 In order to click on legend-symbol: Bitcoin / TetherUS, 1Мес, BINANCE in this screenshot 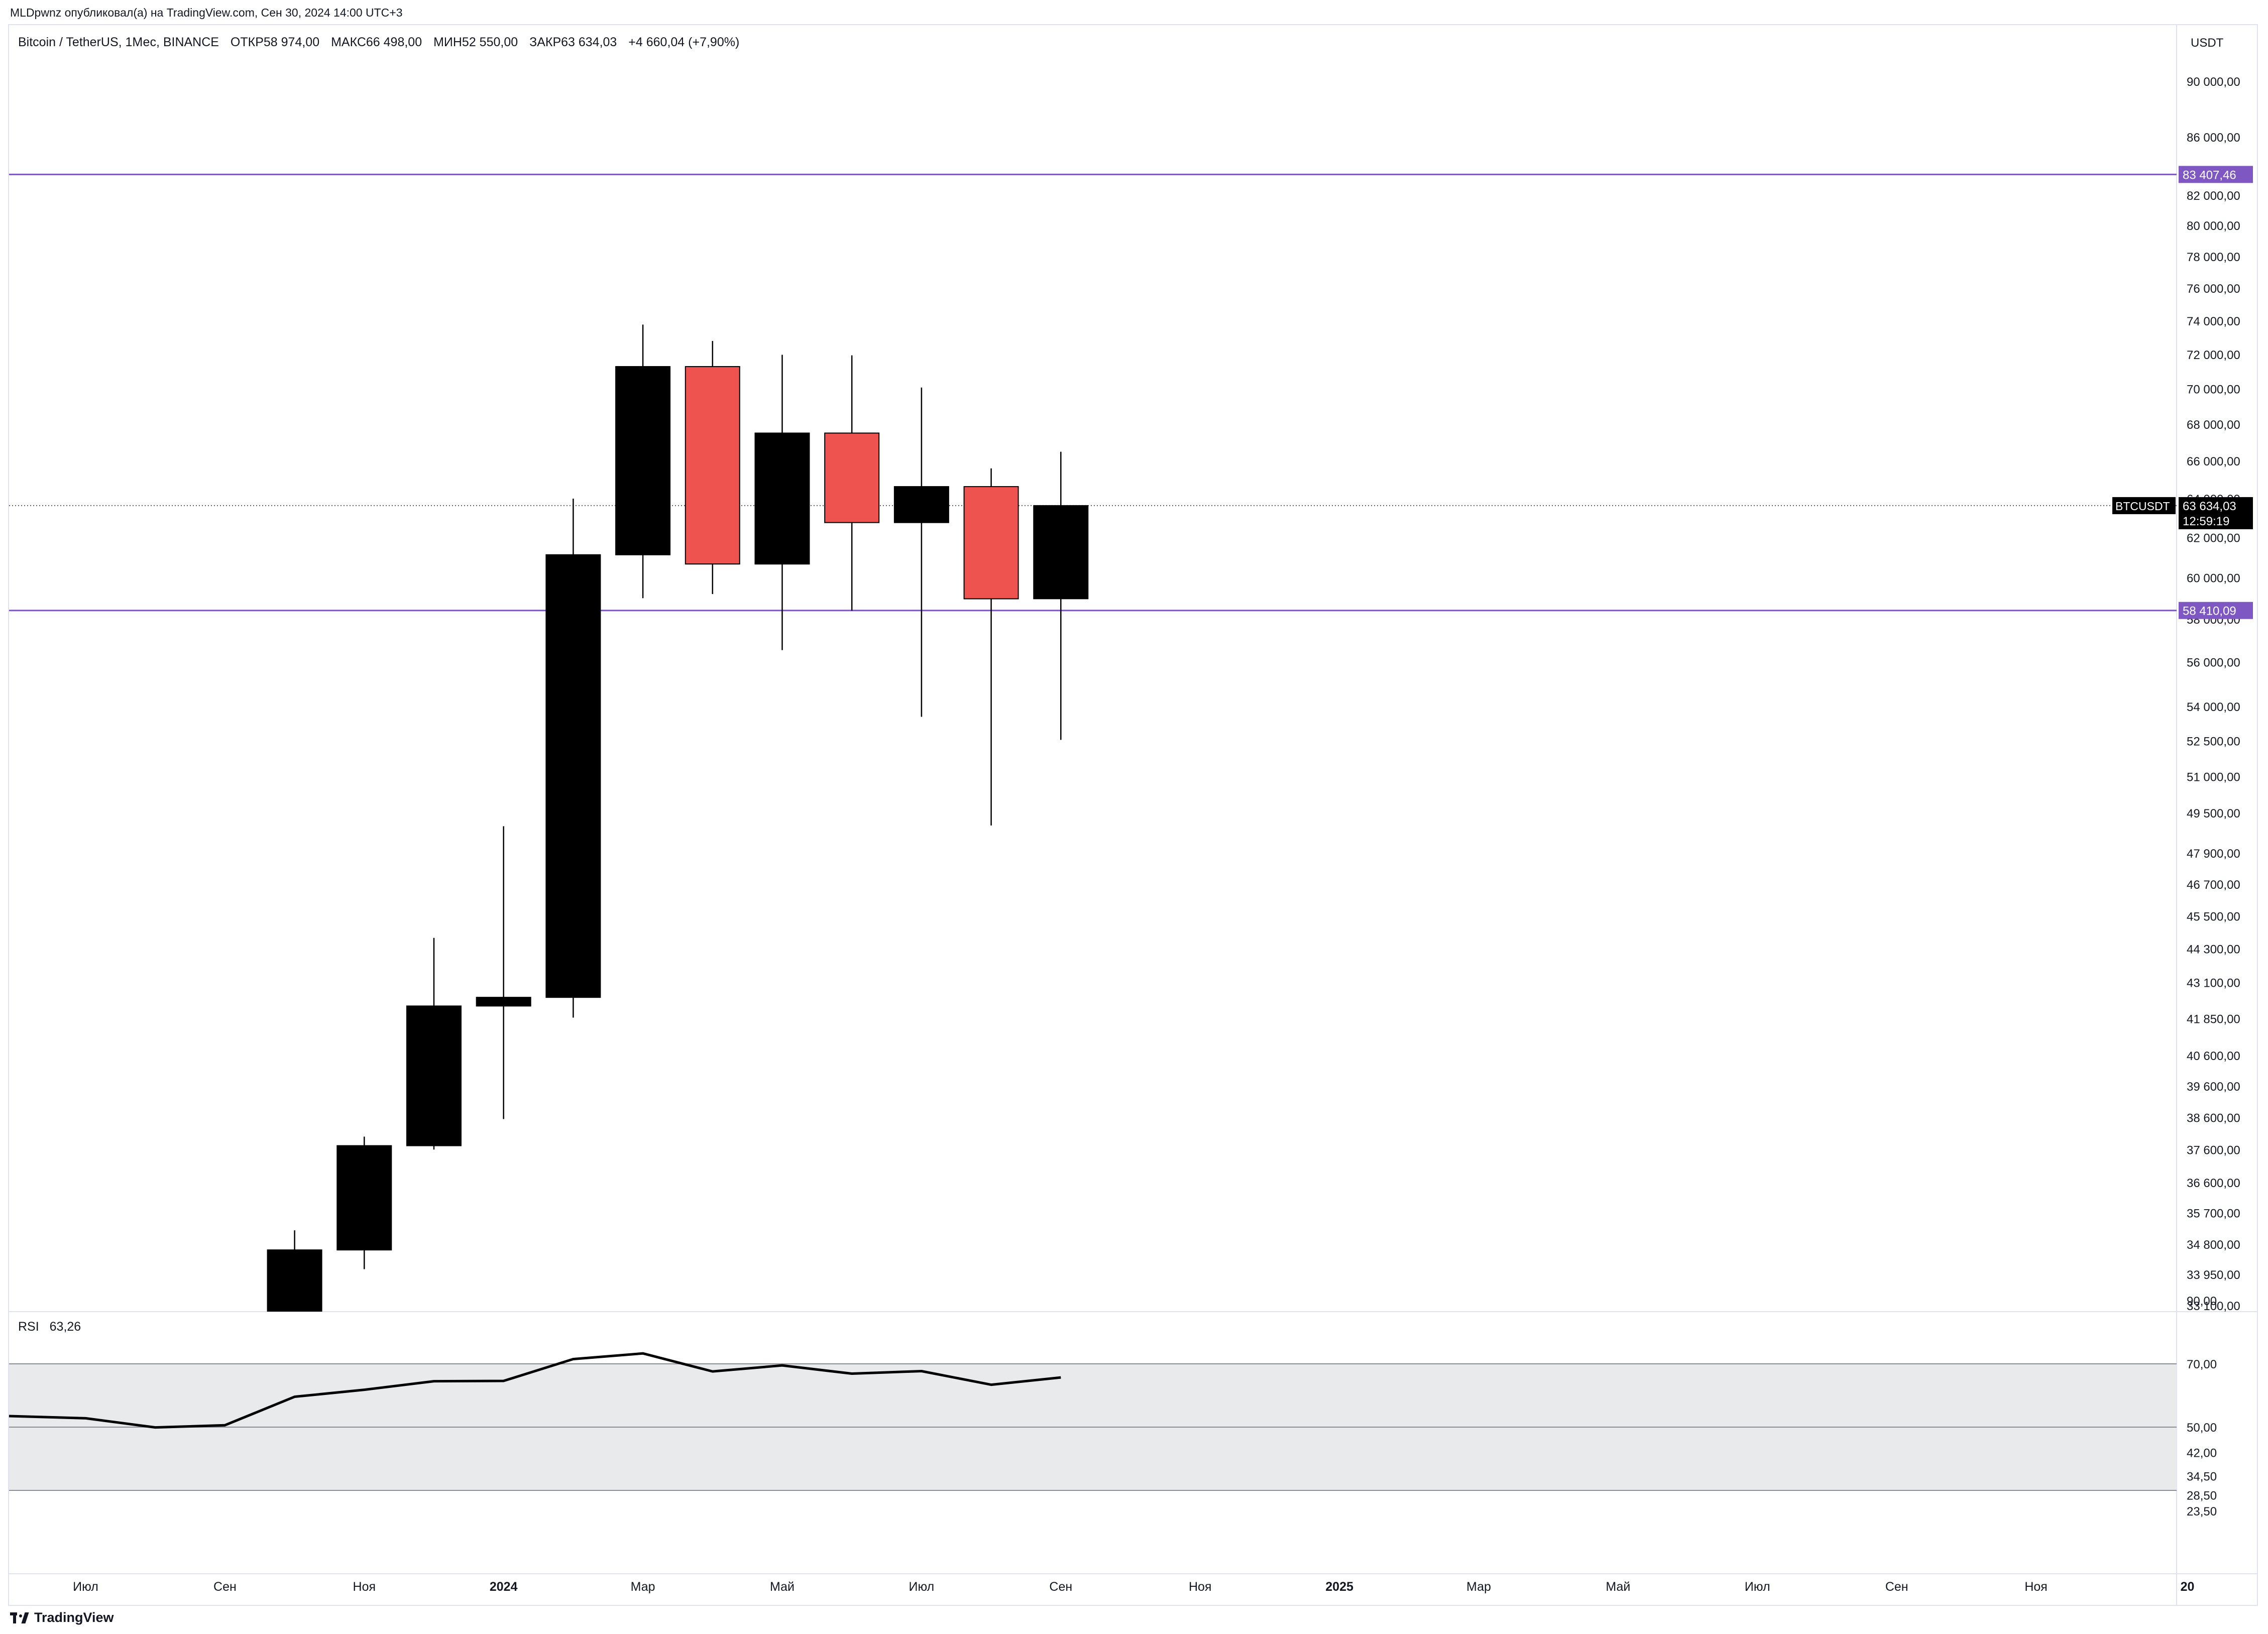, I will do `click(118, 42)`.